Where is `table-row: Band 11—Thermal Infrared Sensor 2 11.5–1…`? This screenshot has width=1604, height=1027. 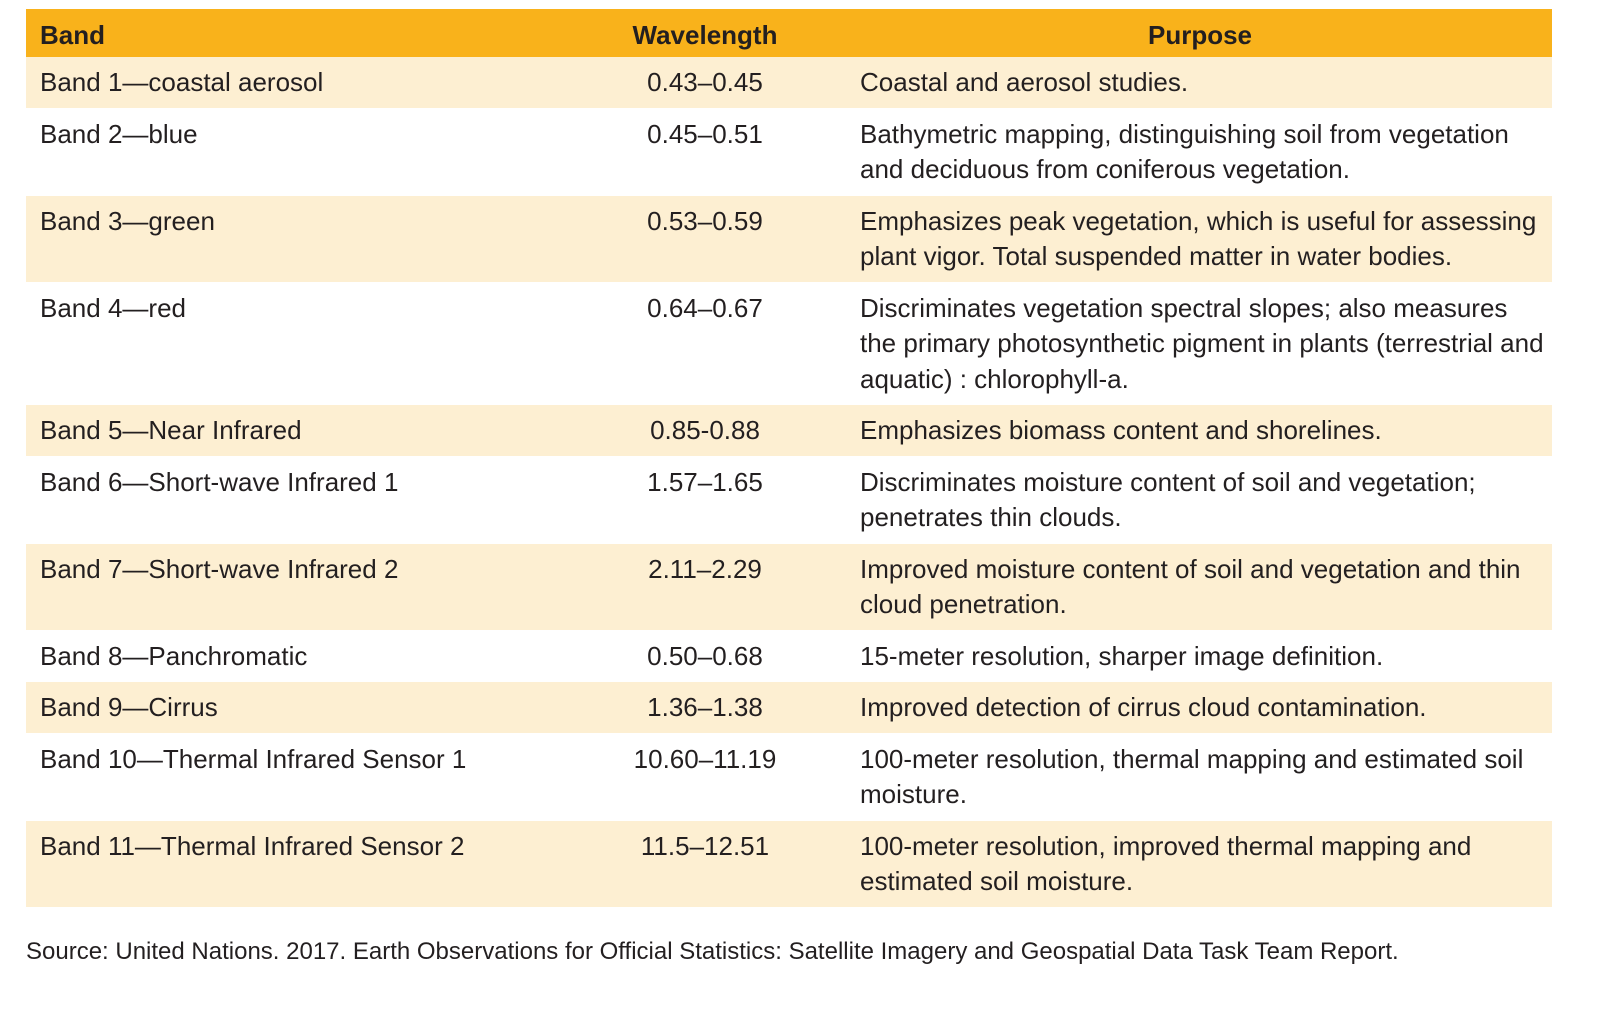 table-row: Band 11—Thermal Infrared Sensor 2 11.5–1… is located at coordinates (789, 863).